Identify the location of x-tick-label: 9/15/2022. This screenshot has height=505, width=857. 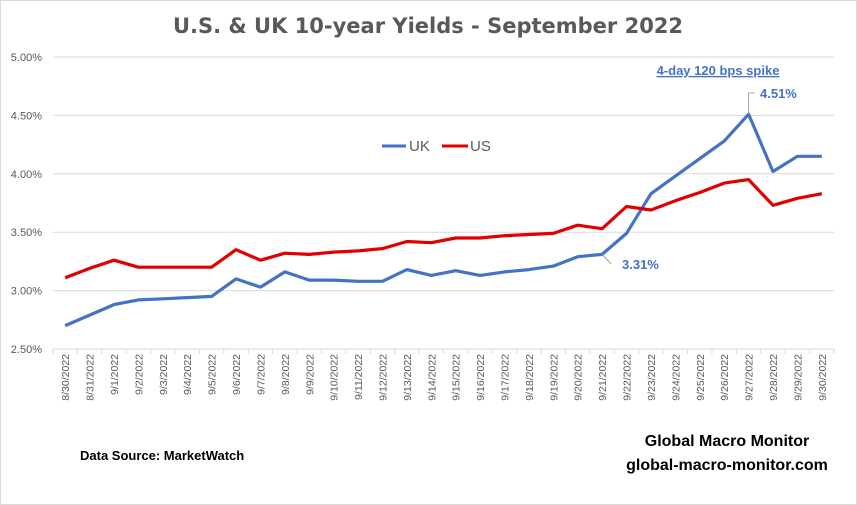
(457, 377).